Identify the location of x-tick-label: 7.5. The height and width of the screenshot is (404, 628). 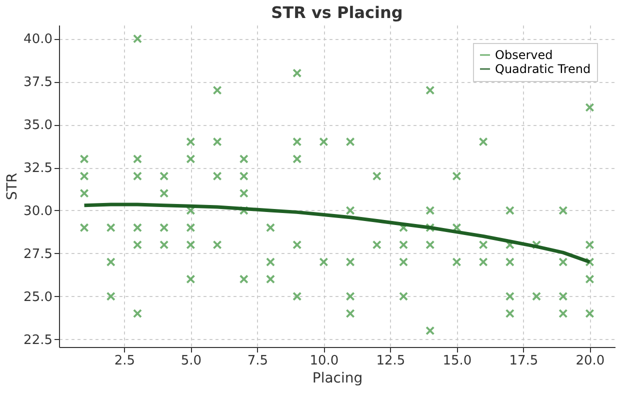
(257, 361).